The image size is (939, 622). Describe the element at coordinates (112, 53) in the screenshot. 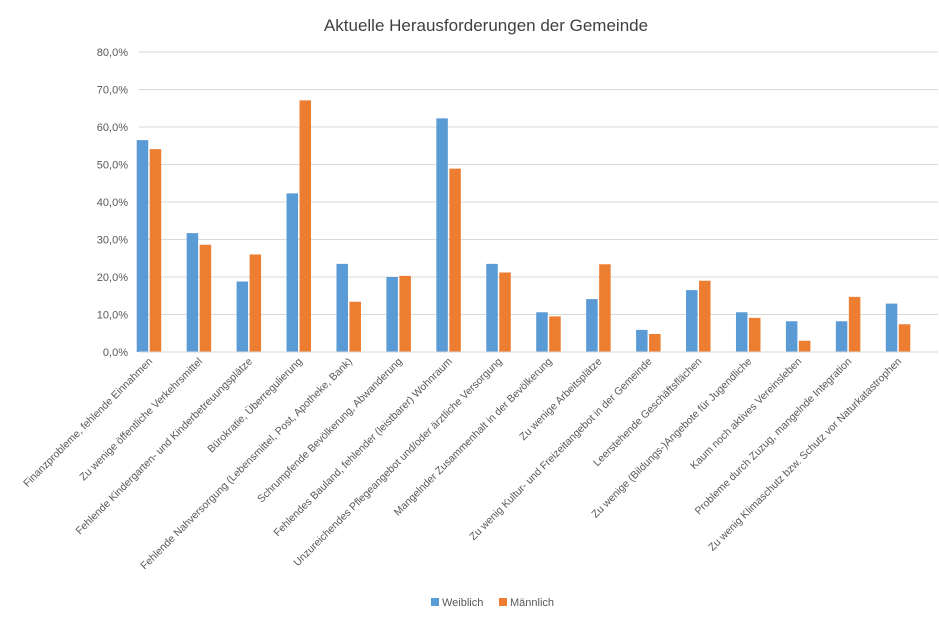

I see `y-tick-label: 80,0%` at that location.